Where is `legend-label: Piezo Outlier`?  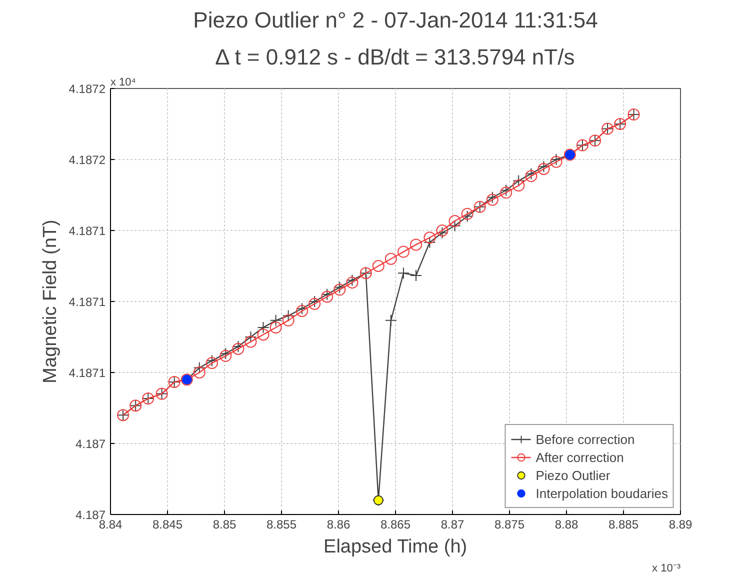
legend-label: Piezo Outlier is located at coordinates (573, 475).